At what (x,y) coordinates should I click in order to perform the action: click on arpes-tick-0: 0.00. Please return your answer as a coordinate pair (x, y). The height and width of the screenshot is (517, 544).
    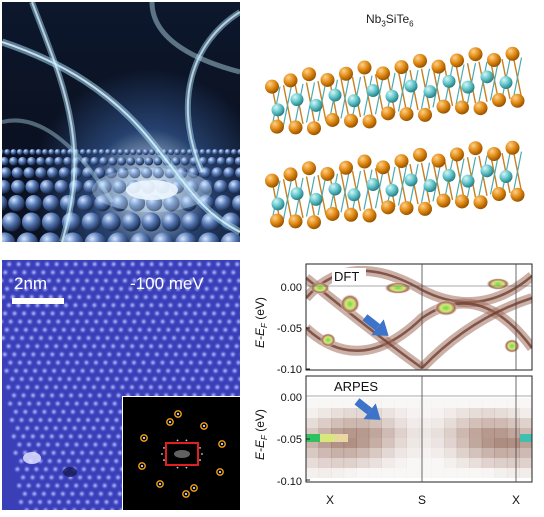
    Looking at the image, I should click on (291, 398).